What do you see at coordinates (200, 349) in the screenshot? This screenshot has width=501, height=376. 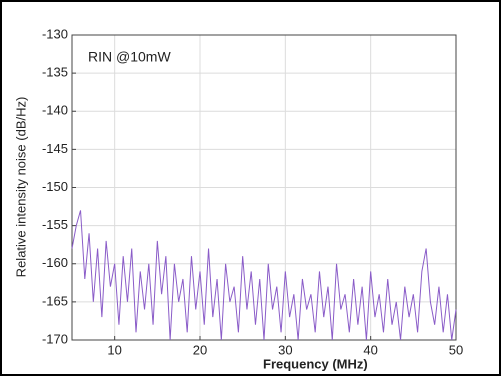 I see `x-tick-label: 20` at bounding box center [200, 349].